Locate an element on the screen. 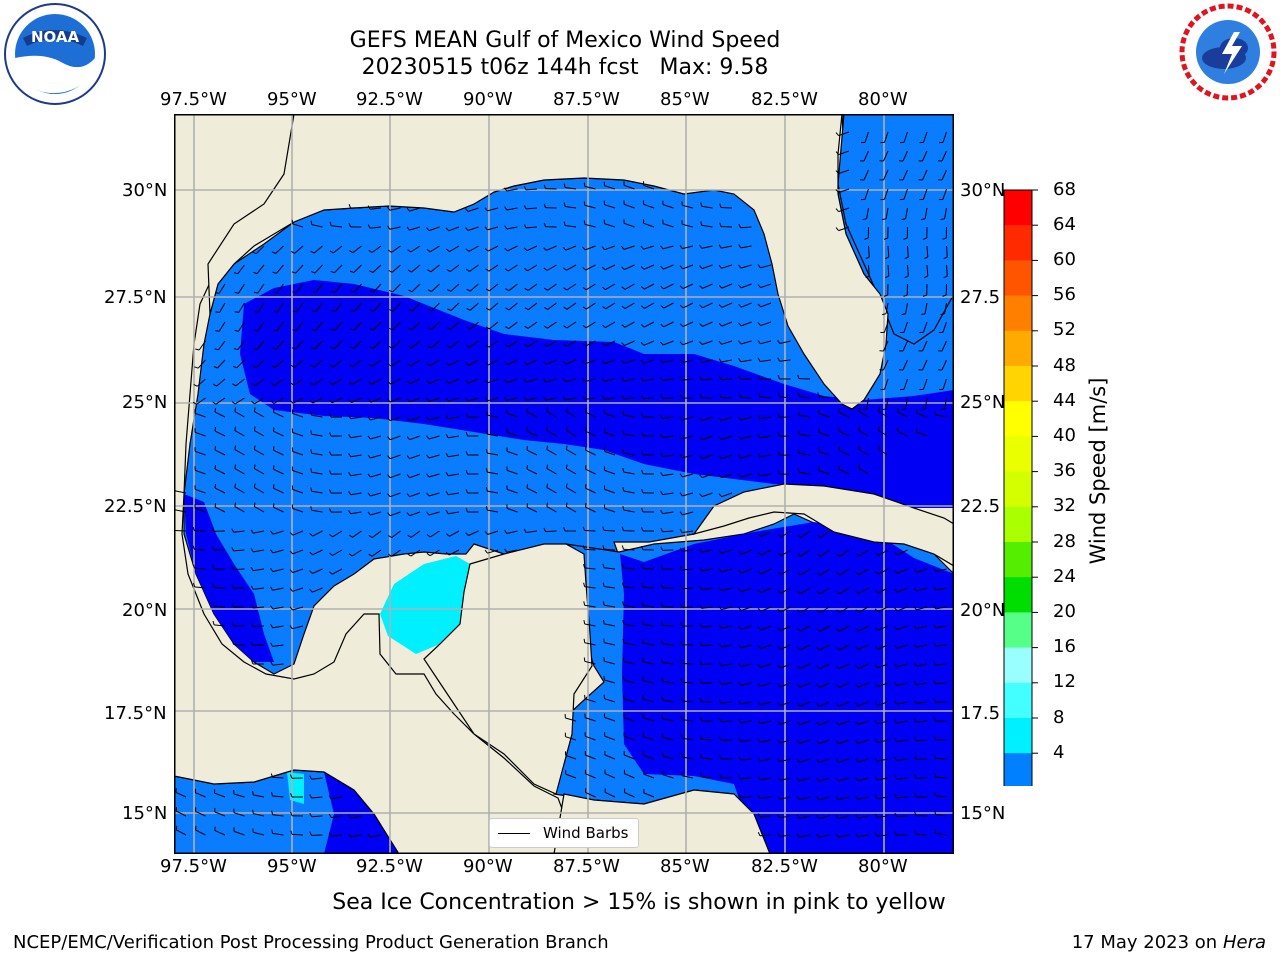 Image resolution: width=1280 pixels, height=960 pixels. lon-tick-bottom: 82.5°W is located at coordinates (784, 866).